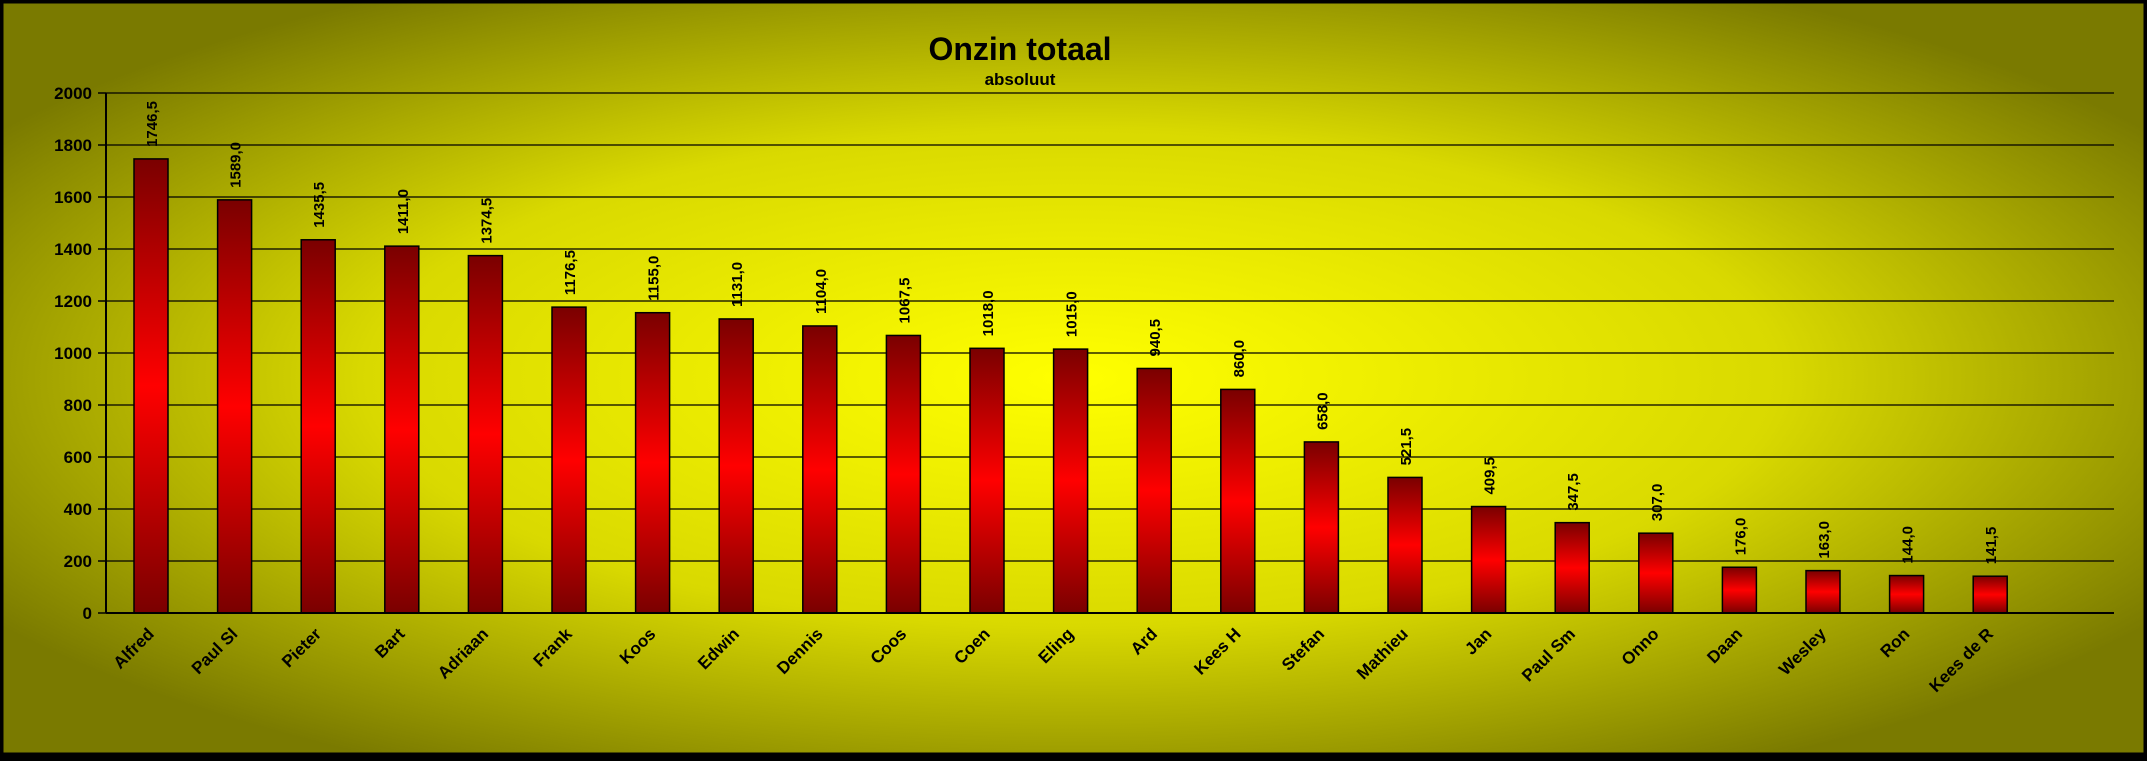 The height and width of the screenshot is (761, 2147). What do you see at coordinates (1020, 79) in the screenshot?
I see `chart-subtitle: absoluut` at bounding box center [1020, 79].